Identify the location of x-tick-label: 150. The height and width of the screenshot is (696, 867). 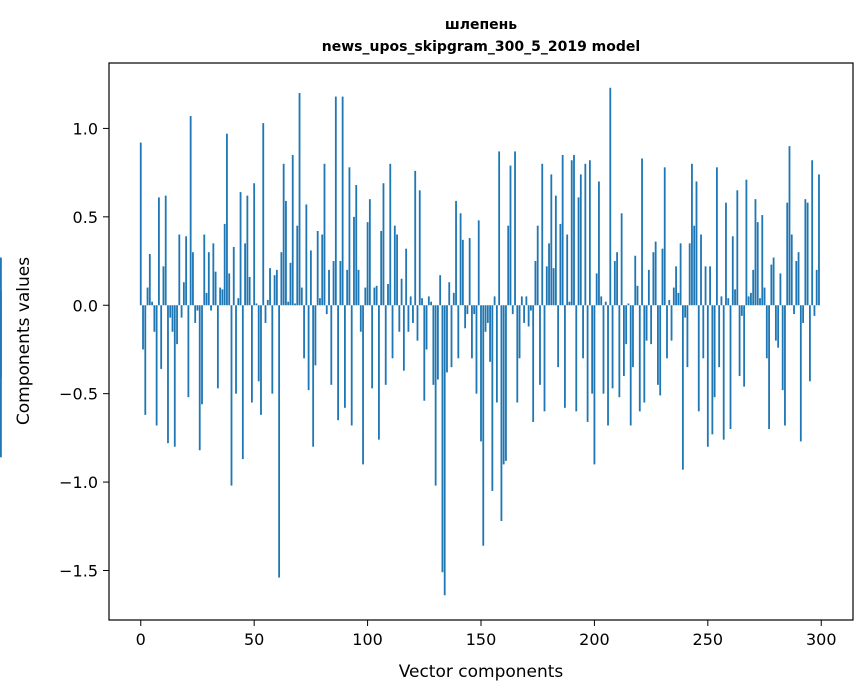
(481, 639).